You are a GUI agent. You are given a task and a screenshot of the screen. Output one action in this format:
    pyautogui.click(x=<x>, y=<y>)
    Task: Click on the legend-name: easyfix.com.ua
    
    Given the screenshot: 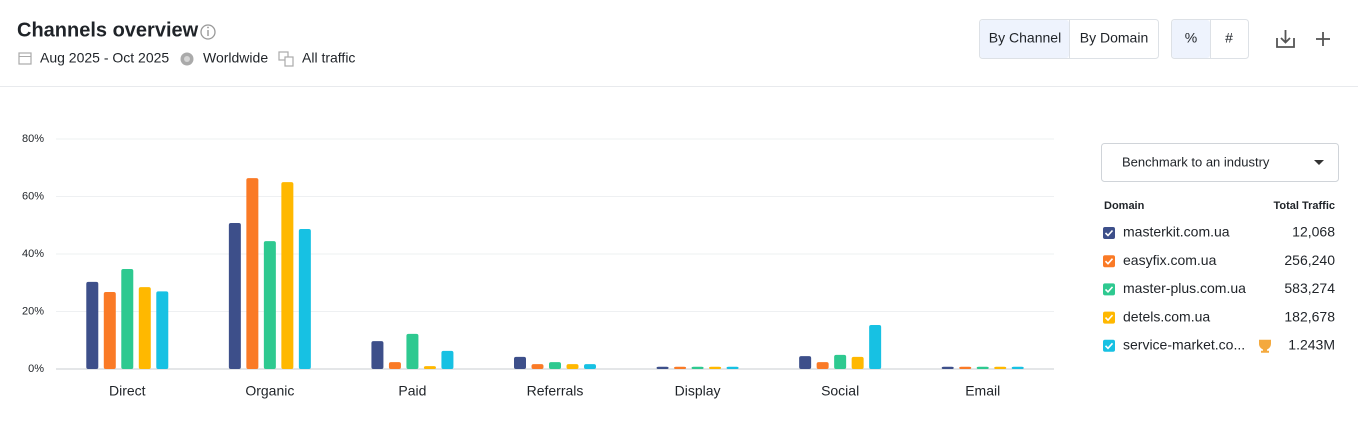 What is the action you would take?
    pyautogui.click(x=1170, y=260)
    